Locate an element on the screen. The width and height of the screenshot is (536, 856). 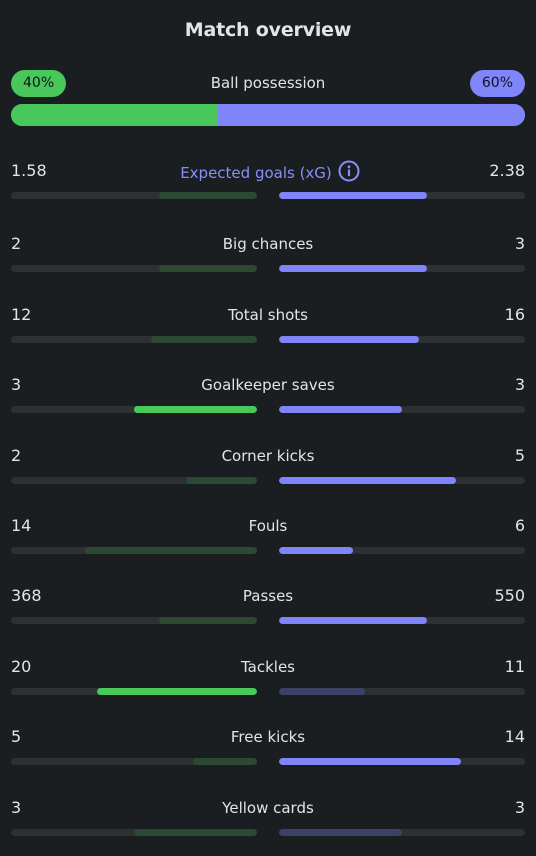
home-value: 368 is located at coordinates (26, 595).